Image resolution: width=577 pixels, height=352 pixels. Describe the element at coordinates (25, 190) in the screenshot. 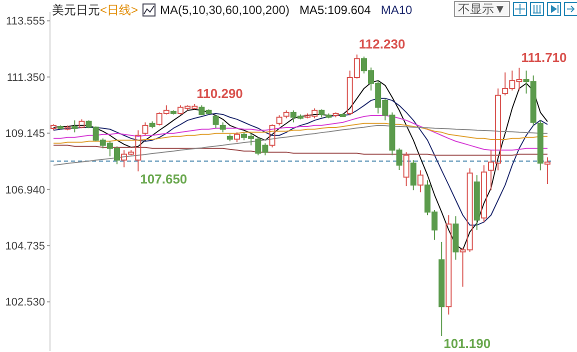

I see `y-tick-label: 106.940` at that location.